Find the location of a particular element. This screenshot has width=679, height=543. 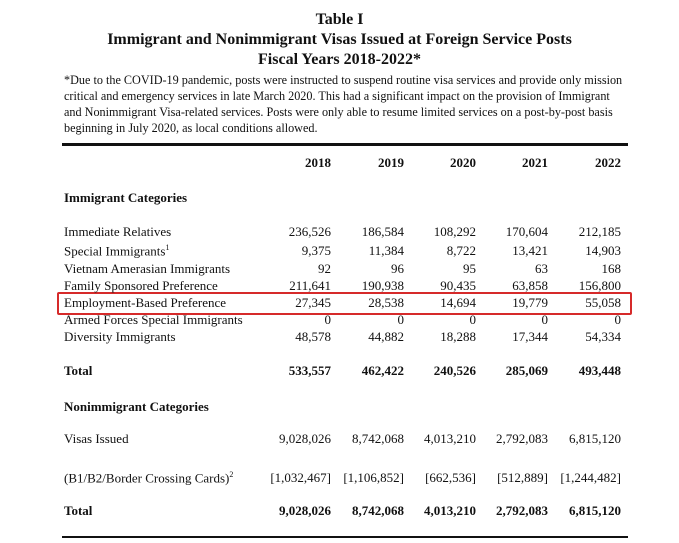

cell-value: 236,526 is located at coordinates (309, 231).